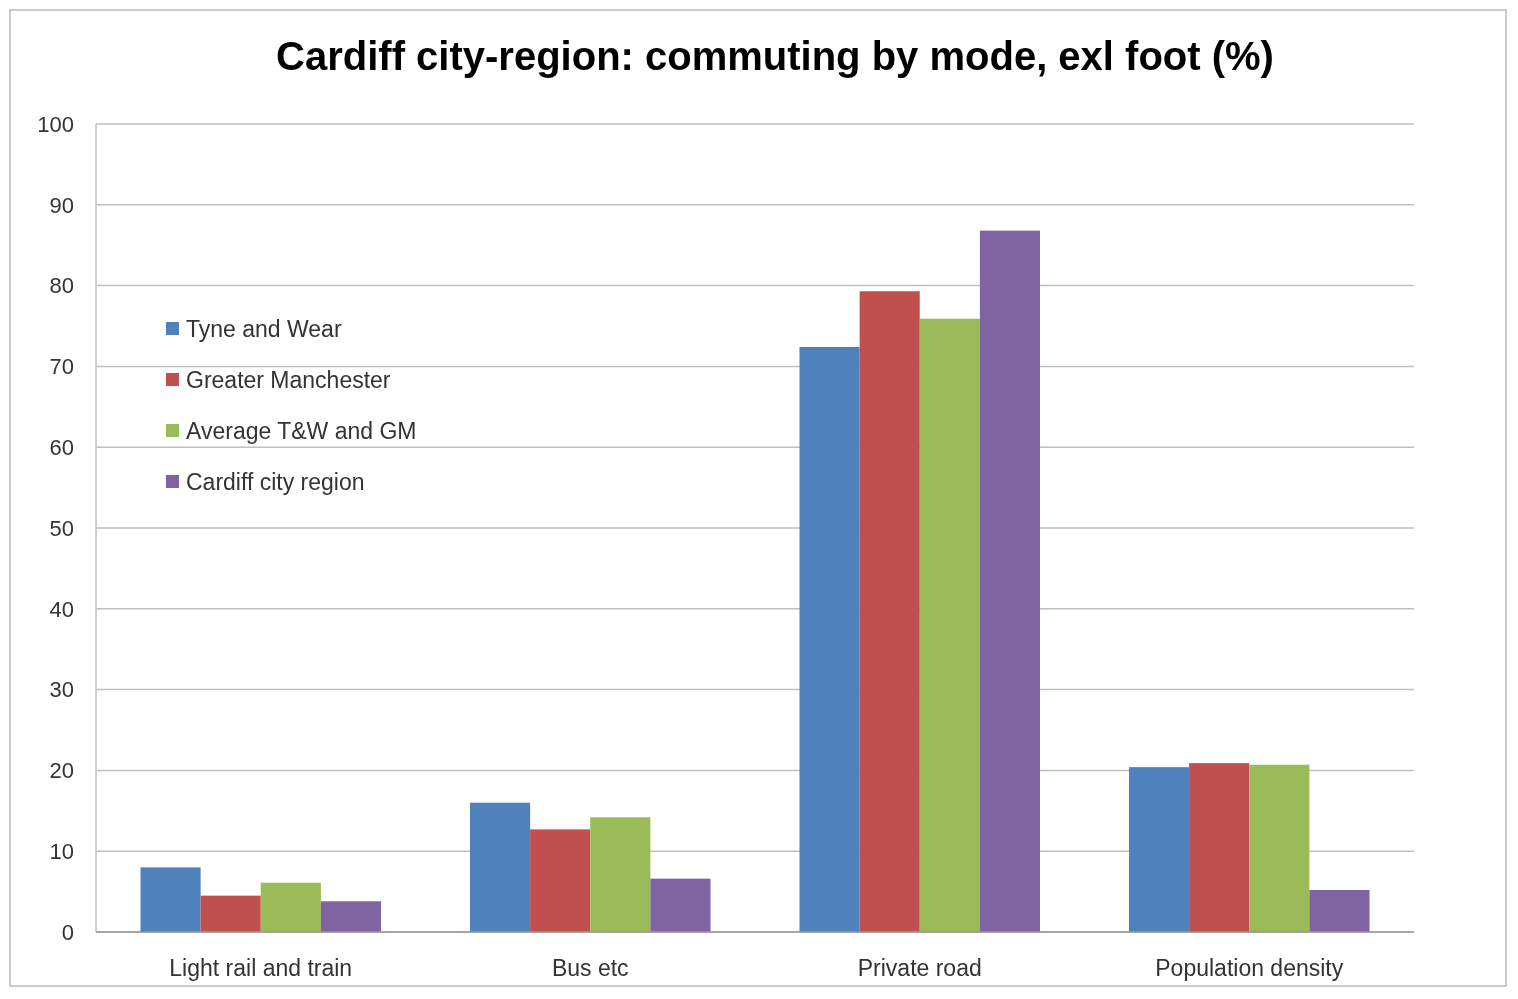 This screenshot has height=999, width=1518. What do you see at coordinates (61, 367) in the screenshot?
I see `y-tick-label: 70` at bounding box center [61, 367].